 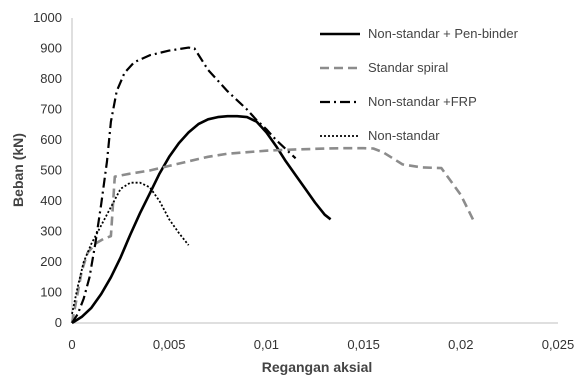 What do you see at coordinates (51, 109) in the screenshot?
I see `y-tick-label: 700` at bounding box center [51, 109].